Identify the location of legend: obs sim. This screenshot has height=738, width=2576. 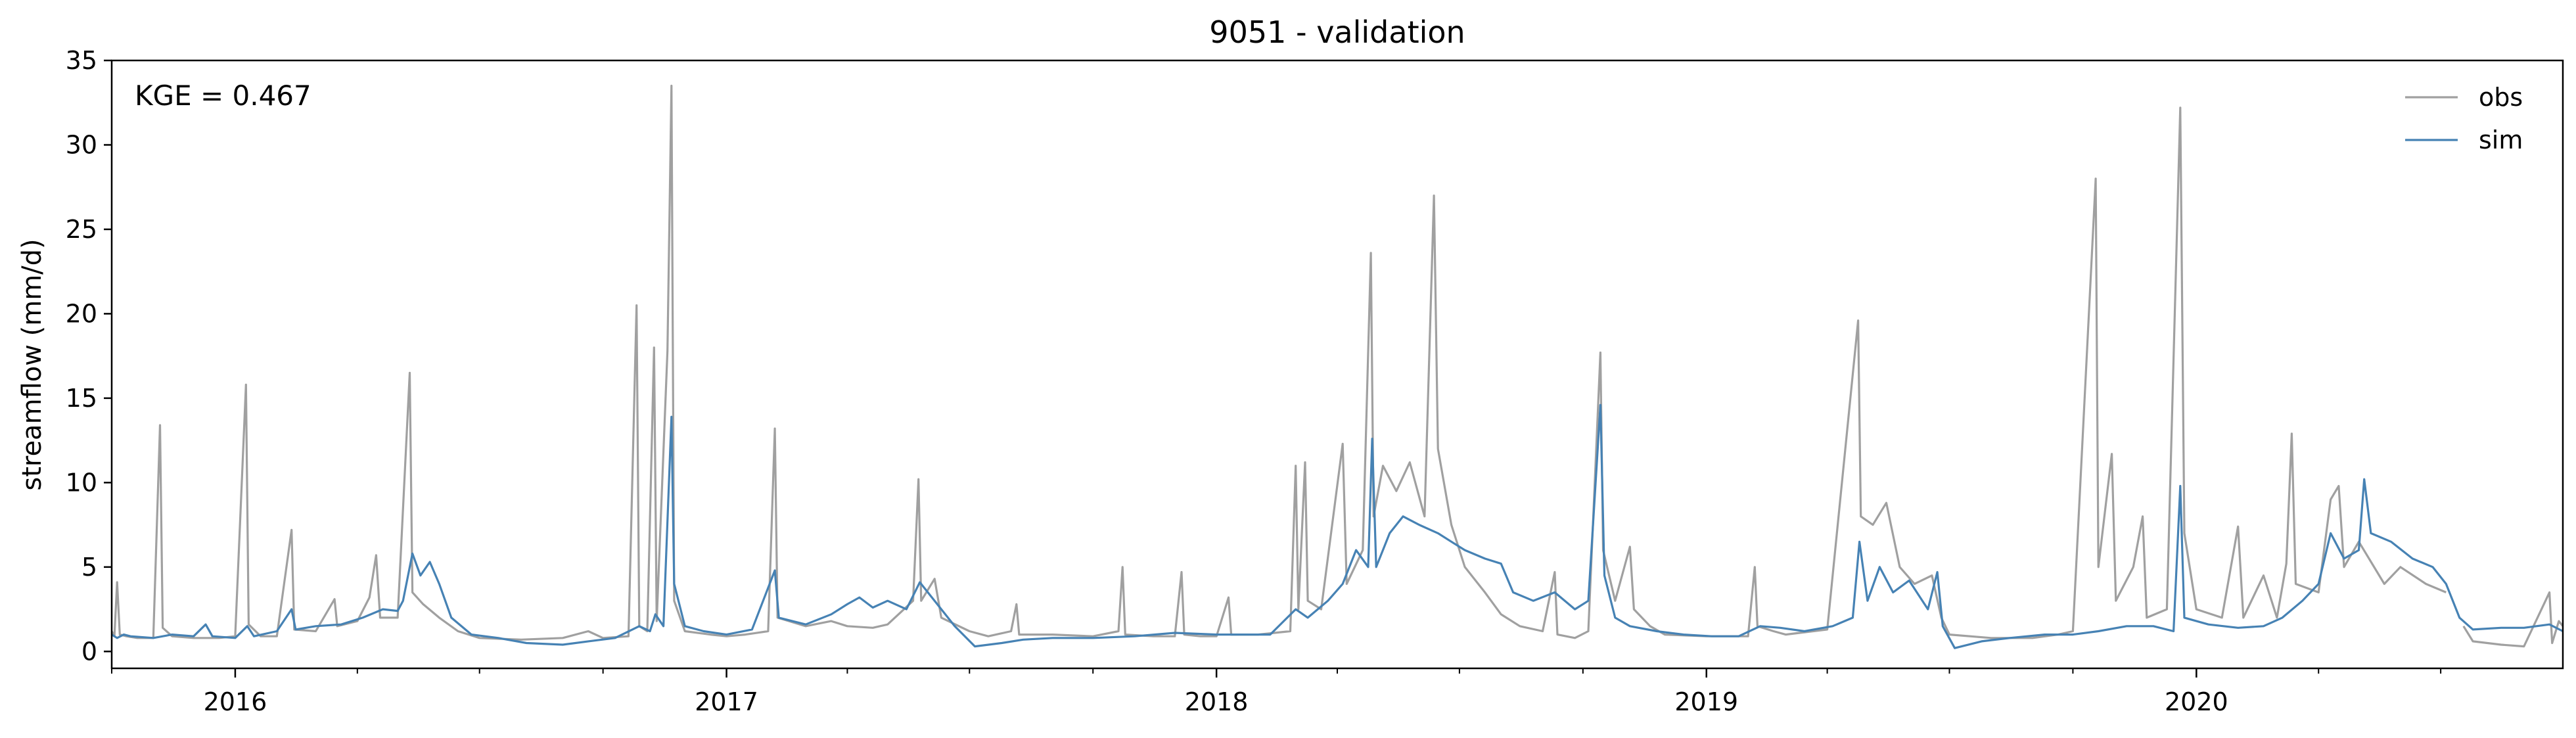
(2464, 118).